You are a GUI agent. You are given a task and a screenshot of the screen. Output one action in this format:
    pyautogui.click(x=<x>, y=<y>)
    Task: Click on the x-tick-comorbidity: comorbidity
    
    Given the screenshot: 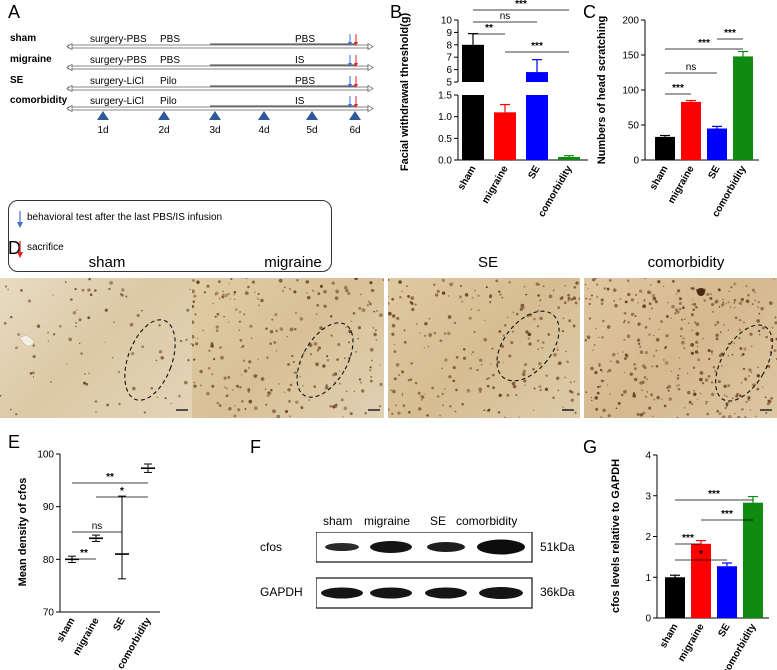 What is the action you would take?
    pyautogui.click(x=555, y=191)
    